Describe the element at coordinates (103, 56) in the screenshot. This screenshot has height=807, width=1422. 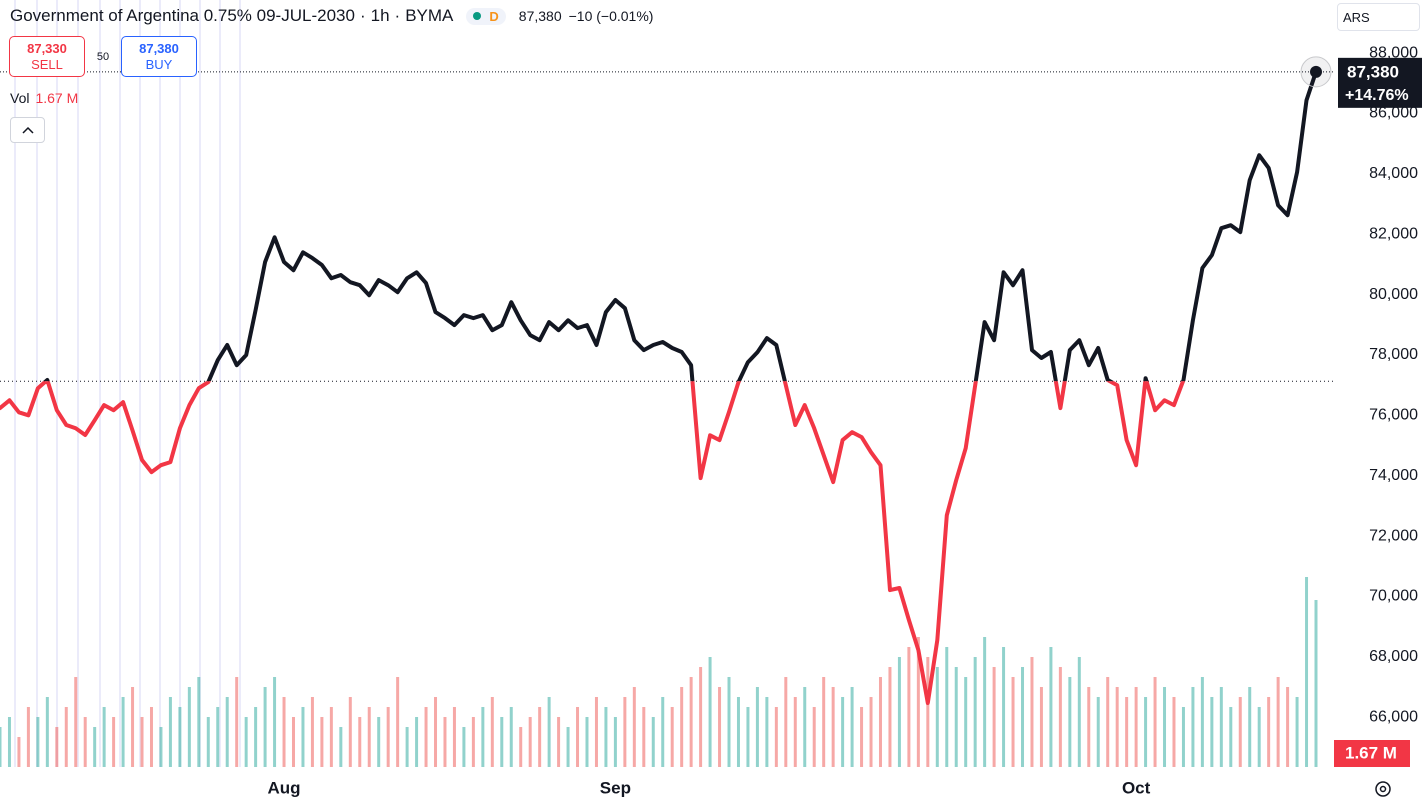
I see `spread: 50` at that location.